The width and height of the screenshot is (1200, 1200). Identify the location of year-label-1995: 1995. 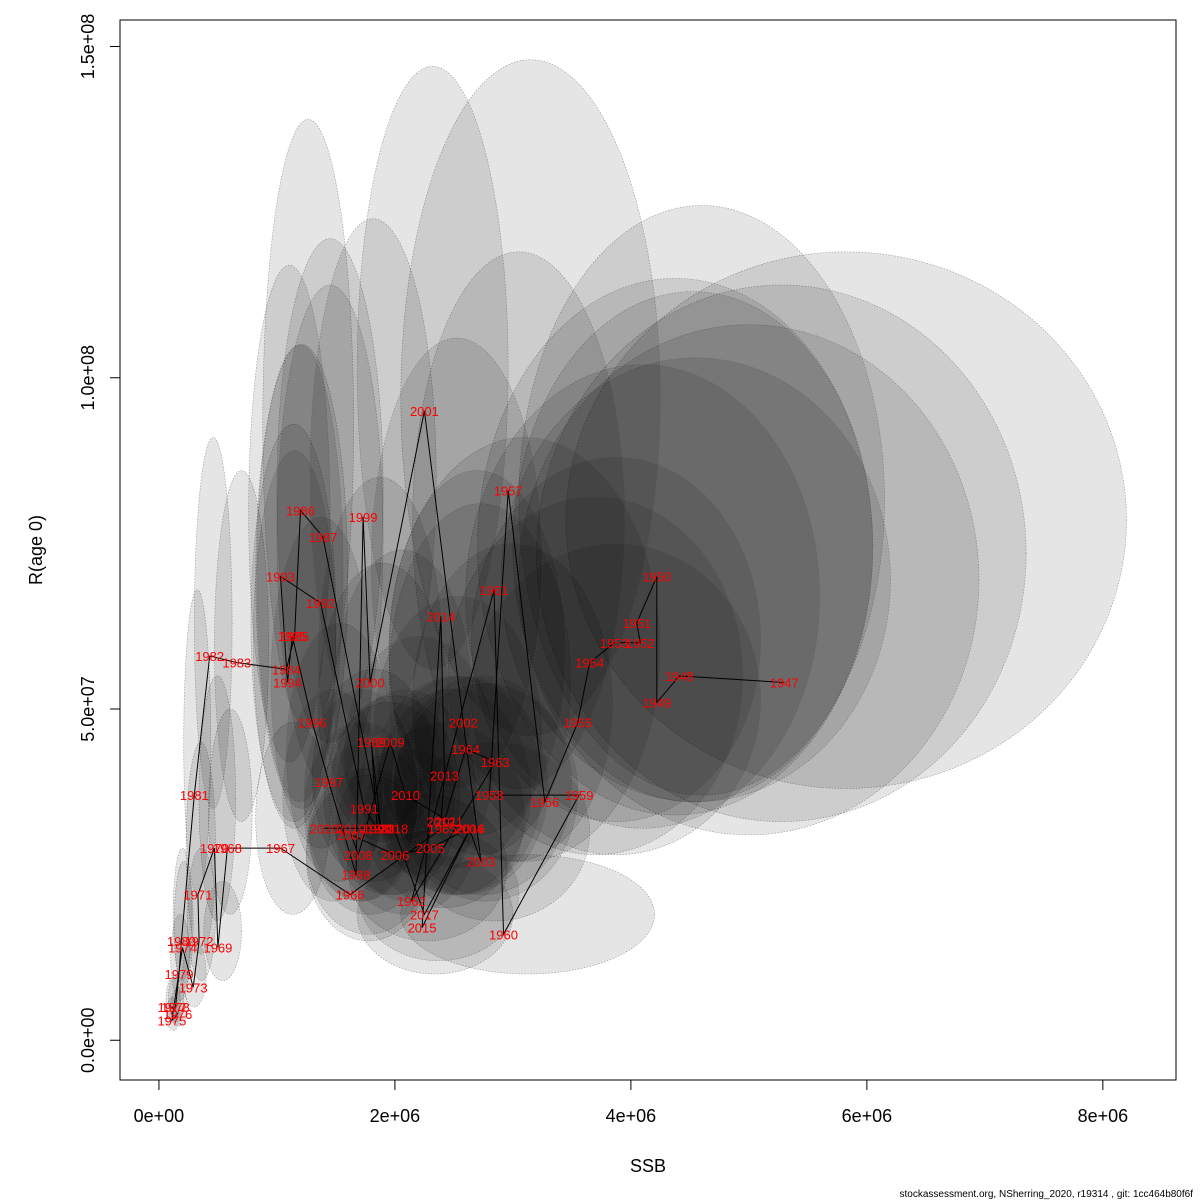
(292, 636).